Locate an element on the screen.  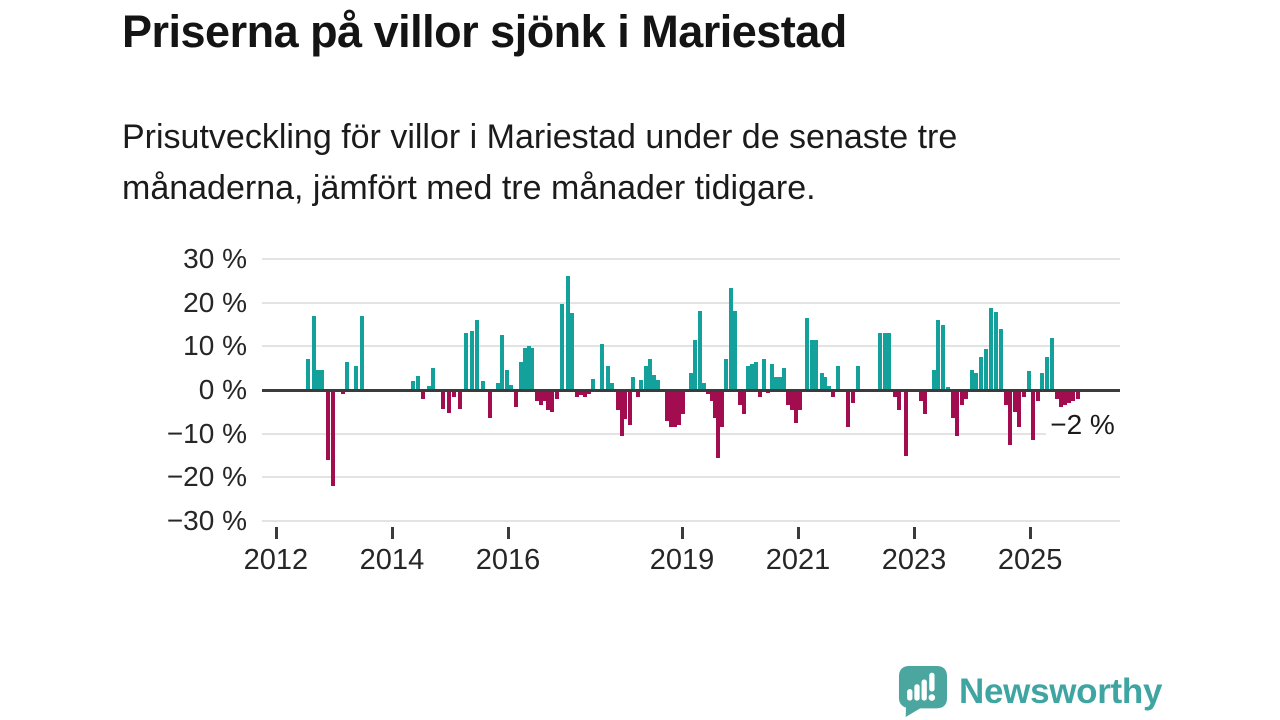
y-axis-label: 0 % is located at coordinates (222, 389).